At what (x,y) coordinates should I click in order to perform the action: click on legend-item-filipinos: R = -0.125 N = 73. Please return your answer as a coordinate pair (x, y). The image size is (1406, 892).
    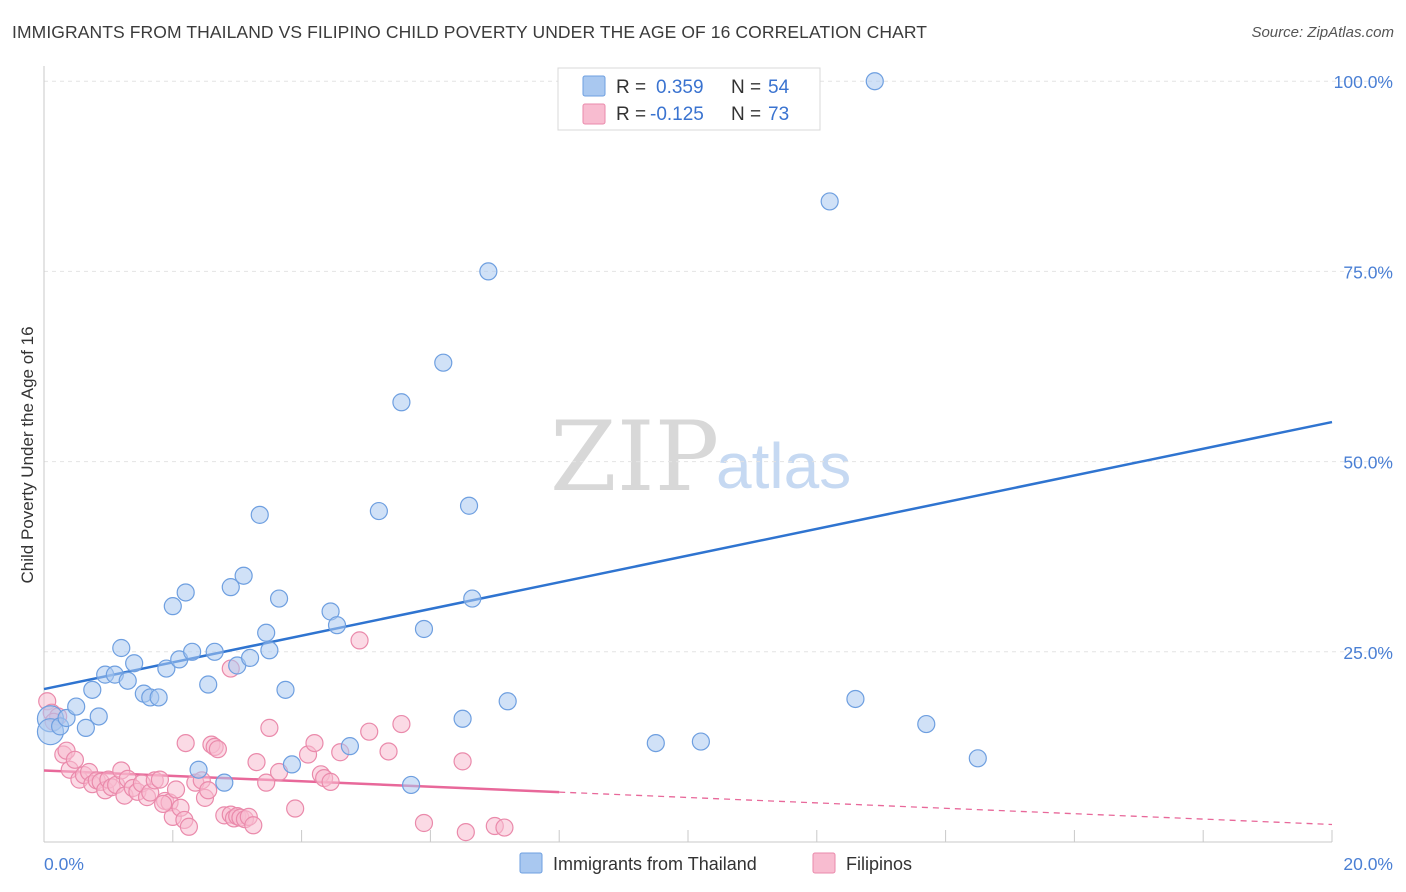
    Looking at the image, I should click on (685, 114).